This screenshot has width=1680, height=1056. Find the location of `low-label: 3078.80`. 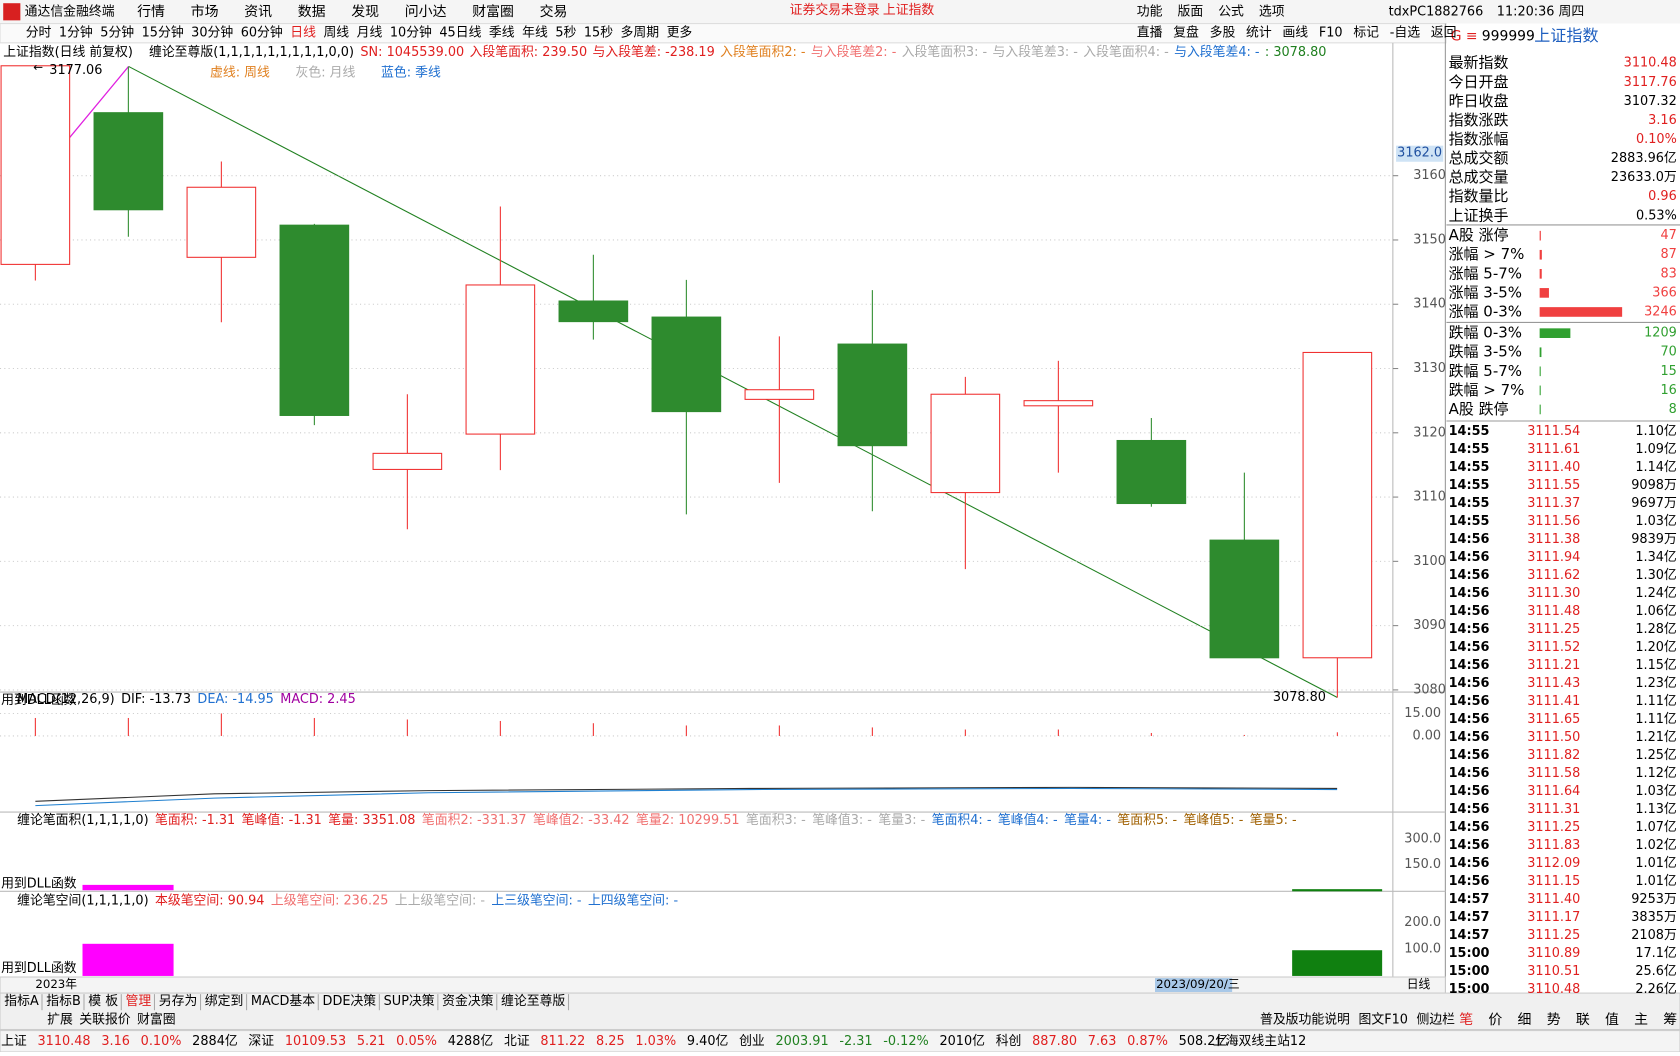

low-label: 3078.80 is located at coordinates (1299, 697).